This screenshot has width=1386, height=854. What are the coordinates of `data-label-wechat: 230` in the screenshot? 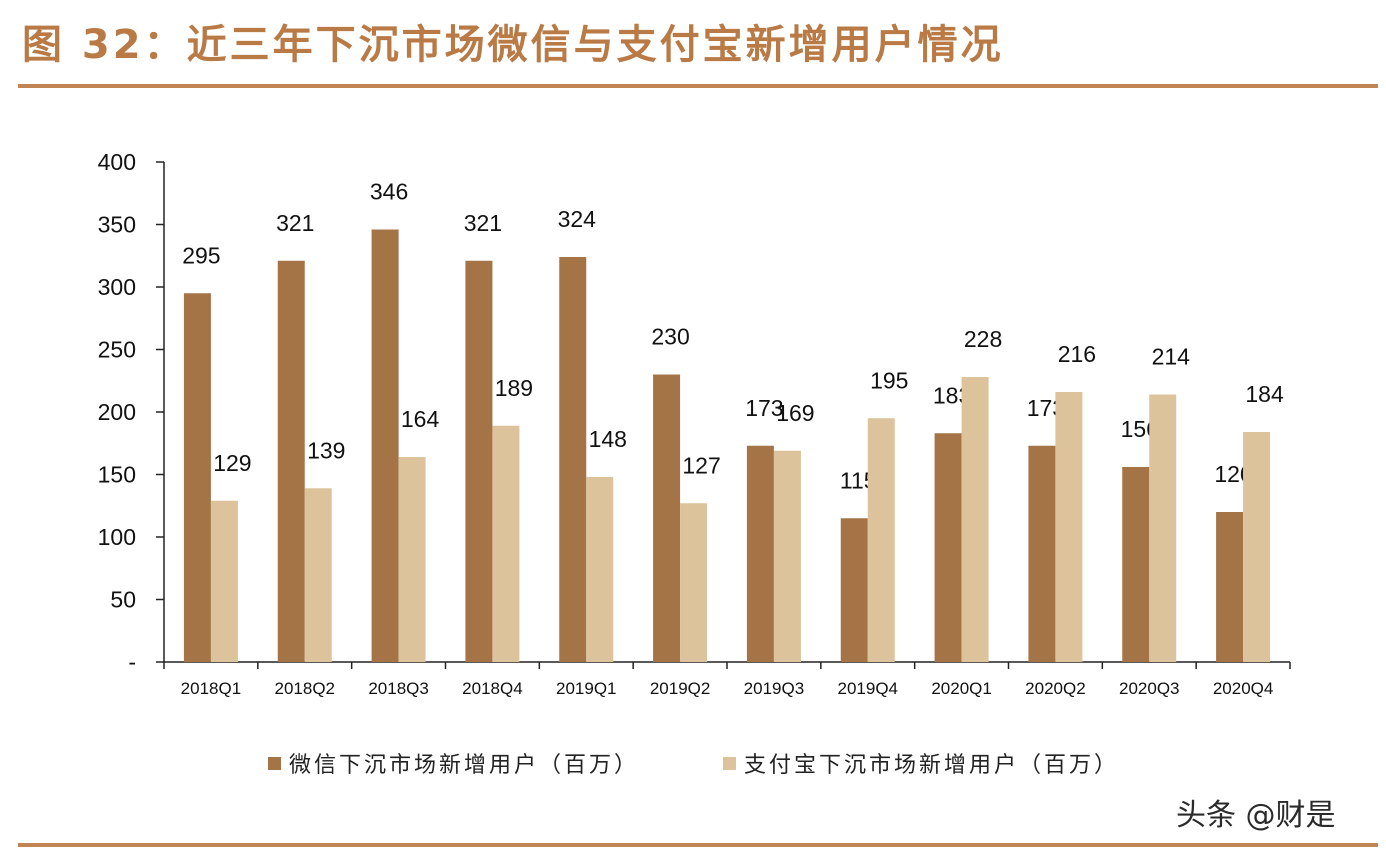 It's located at (670, 337).